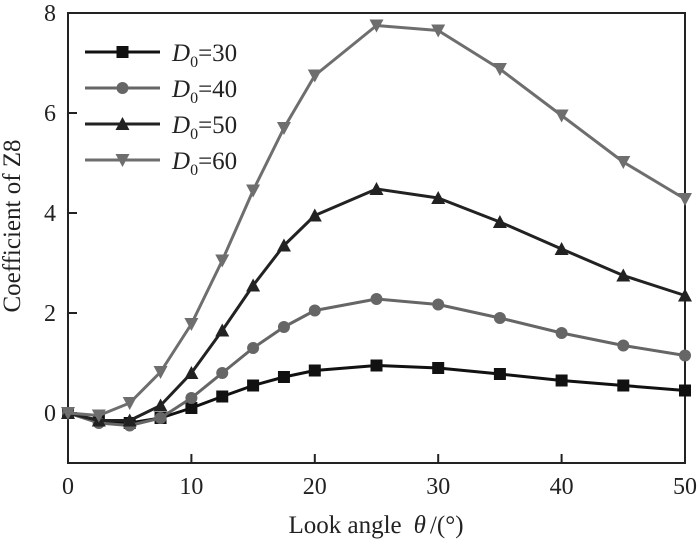 The width and height of the screenshot is (700, 543). I want to click on x-tick-label: 10, so click(191, 487).